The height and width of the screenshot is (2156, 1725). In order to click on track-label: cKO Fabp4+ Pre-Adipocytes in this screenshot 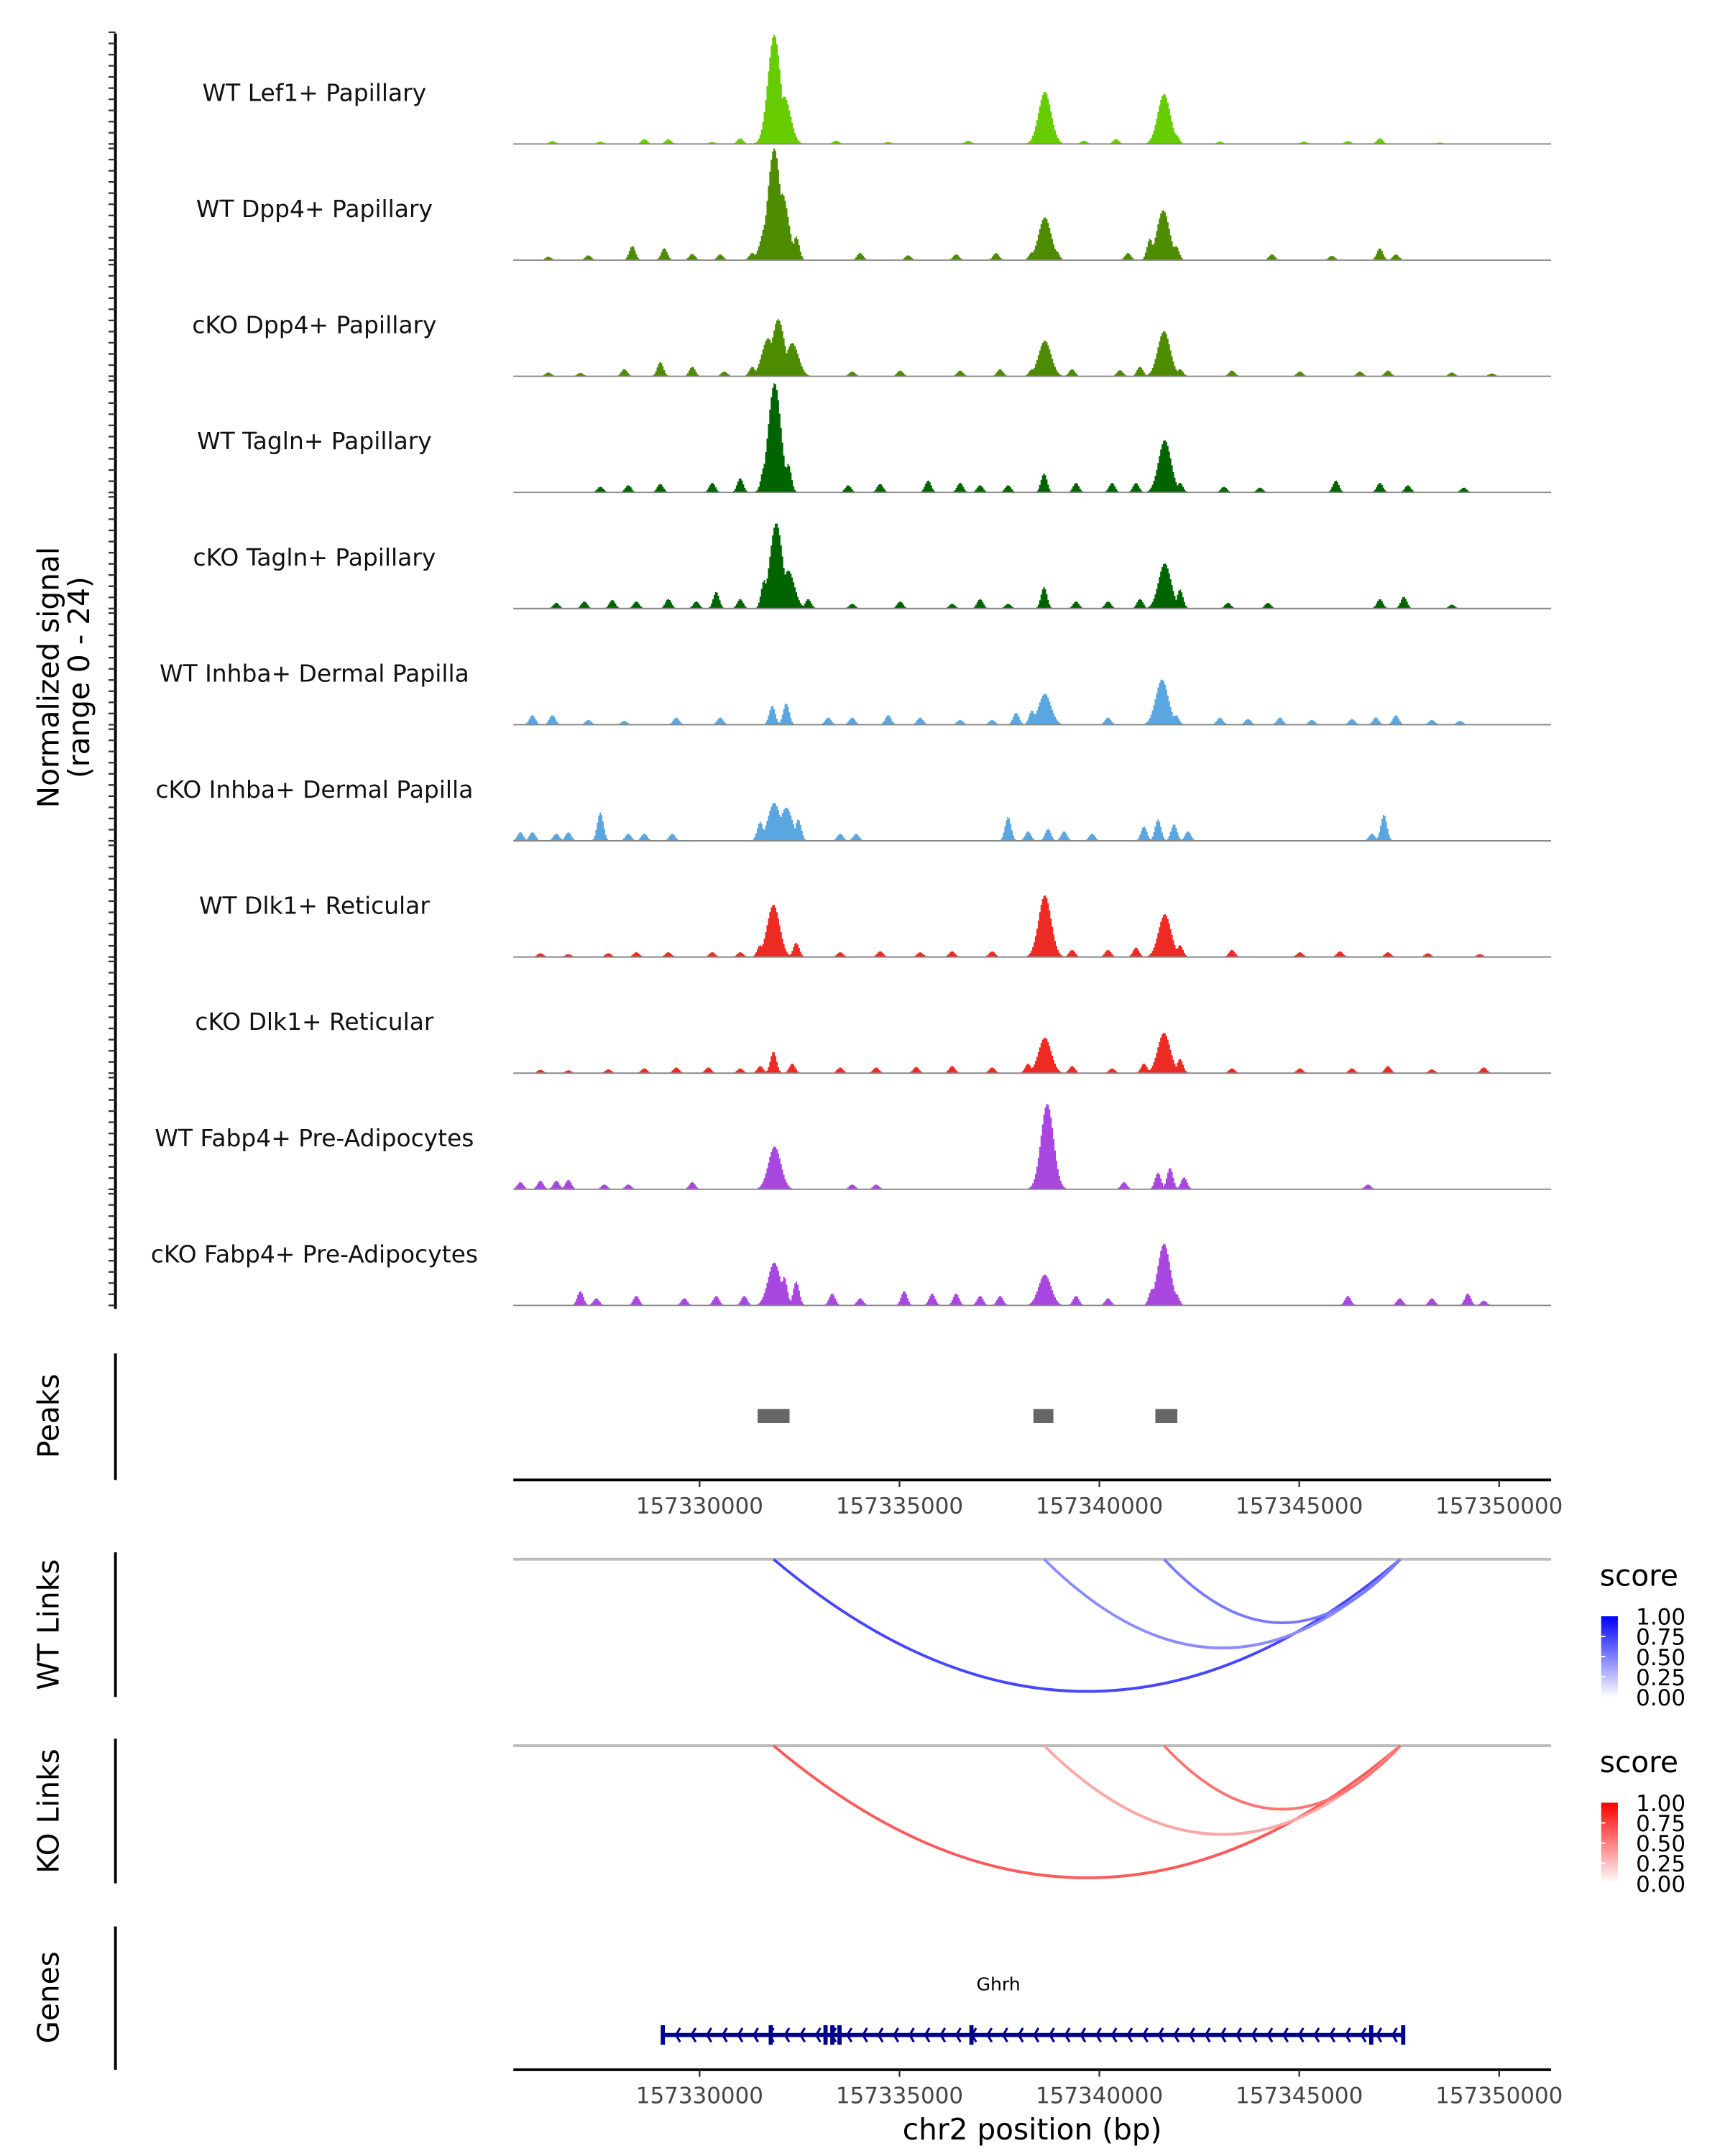, I will do `click(314, 1254)`.